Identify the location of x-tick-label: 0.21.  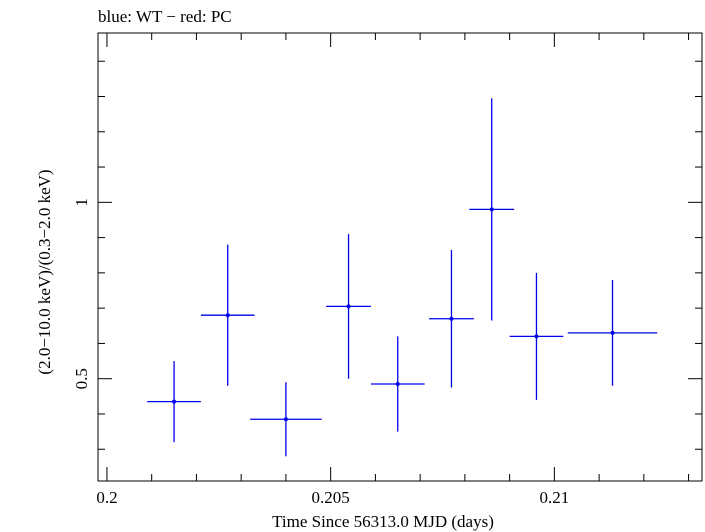
(554, 497).